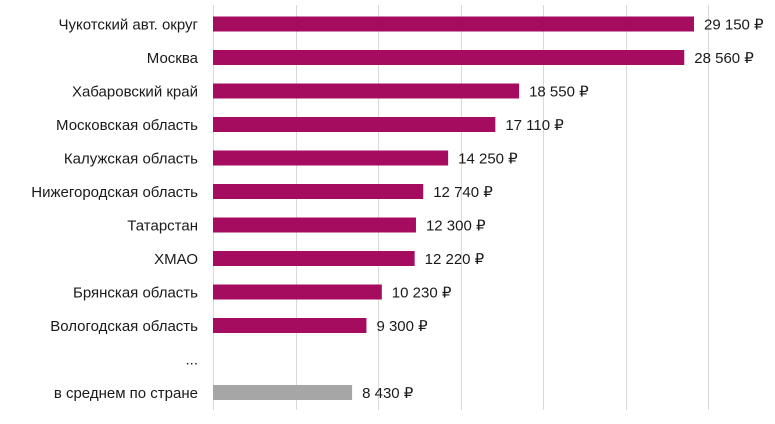  Describe the element at coordinates (173, 58) in the screenshot. I see `category-label: Москва` at that location.